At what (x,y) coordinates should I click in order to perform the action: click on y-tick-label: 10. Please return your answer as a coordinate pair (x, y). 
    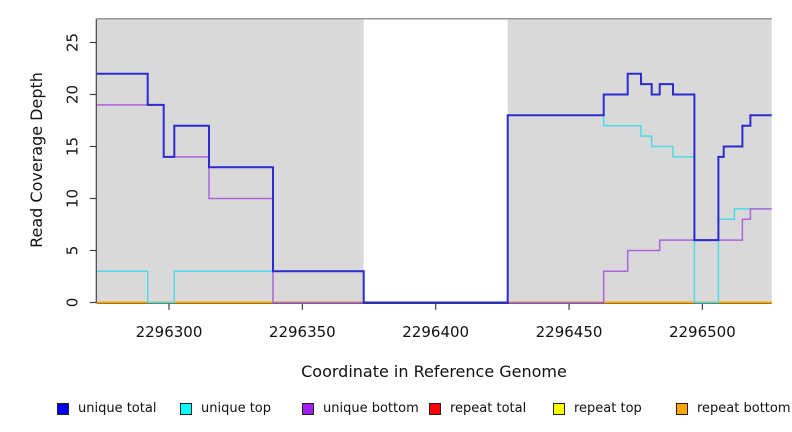
    Looking at the image, I should click on (72, 198).